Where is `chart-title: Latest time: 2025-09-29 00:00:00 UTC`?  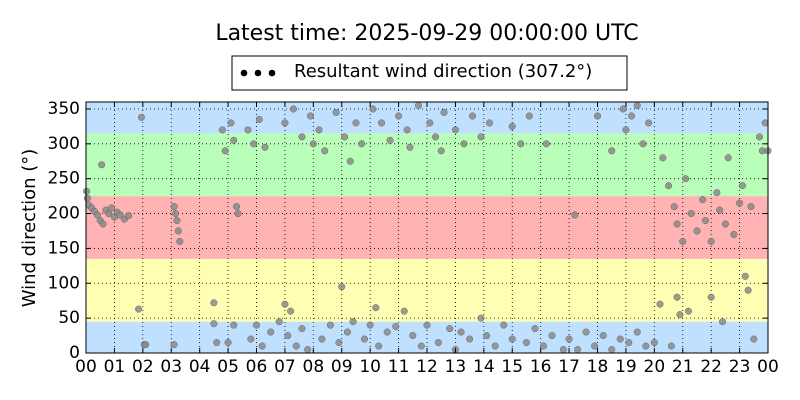 chart-title: Latest time: 2025-09-29 00:00:00 UTC is located at coordinates (426, 33).